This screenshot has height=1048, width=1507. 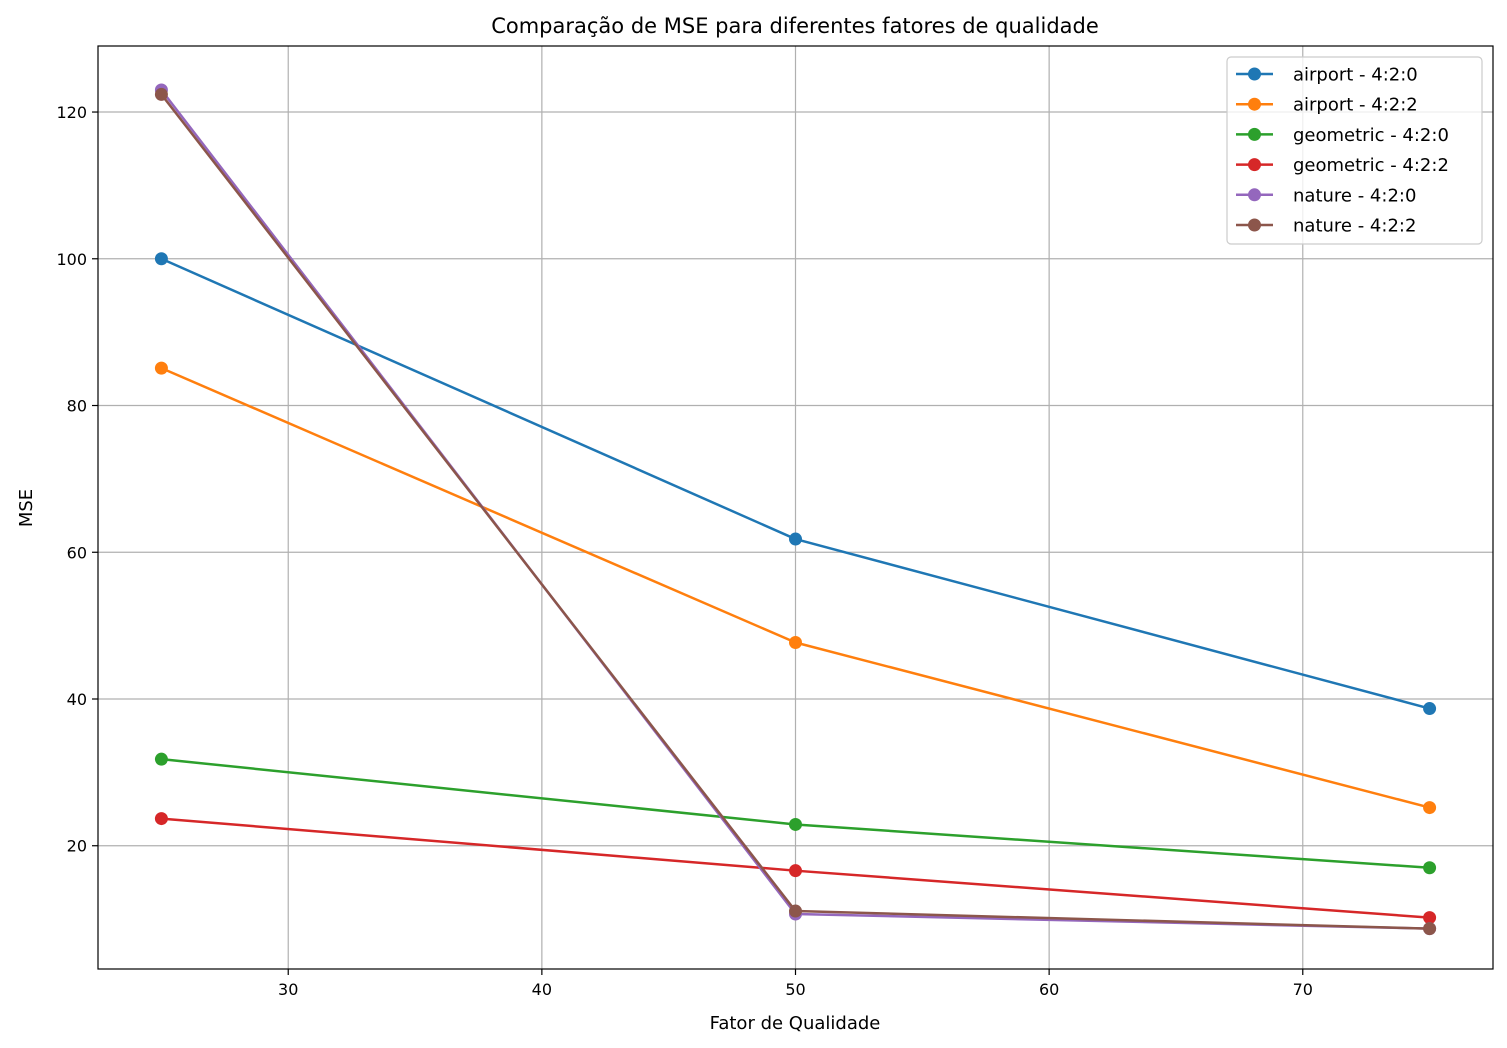 What do you see at coordinates (1049, 989) in the screenshot?
I see `x-tick-label: 60` at bounding box center [1049, 989].